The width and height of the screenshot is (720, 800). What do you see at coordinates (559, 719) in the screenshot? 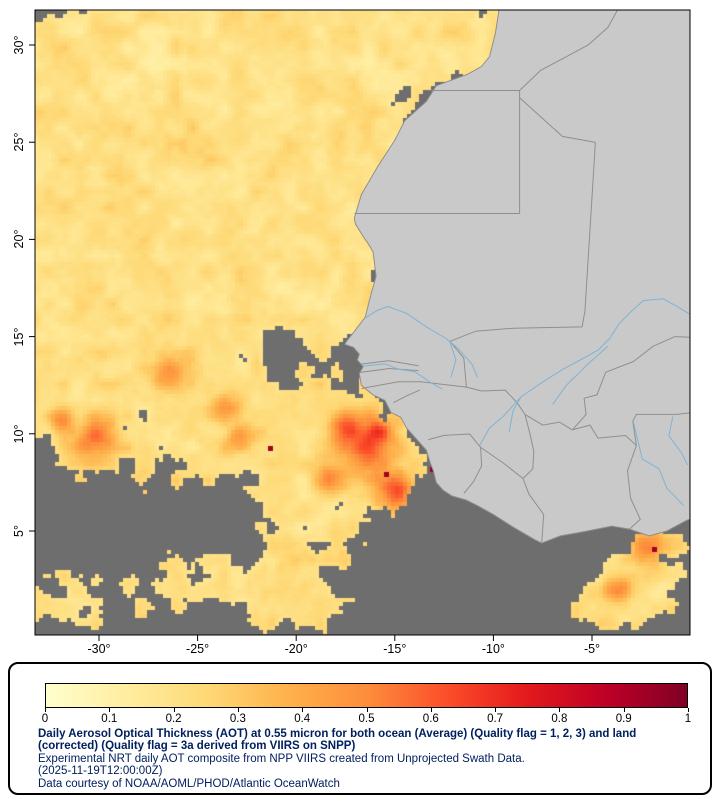
I see `colorbar-tick-label: 0.8` at bounding box center [559, 719].